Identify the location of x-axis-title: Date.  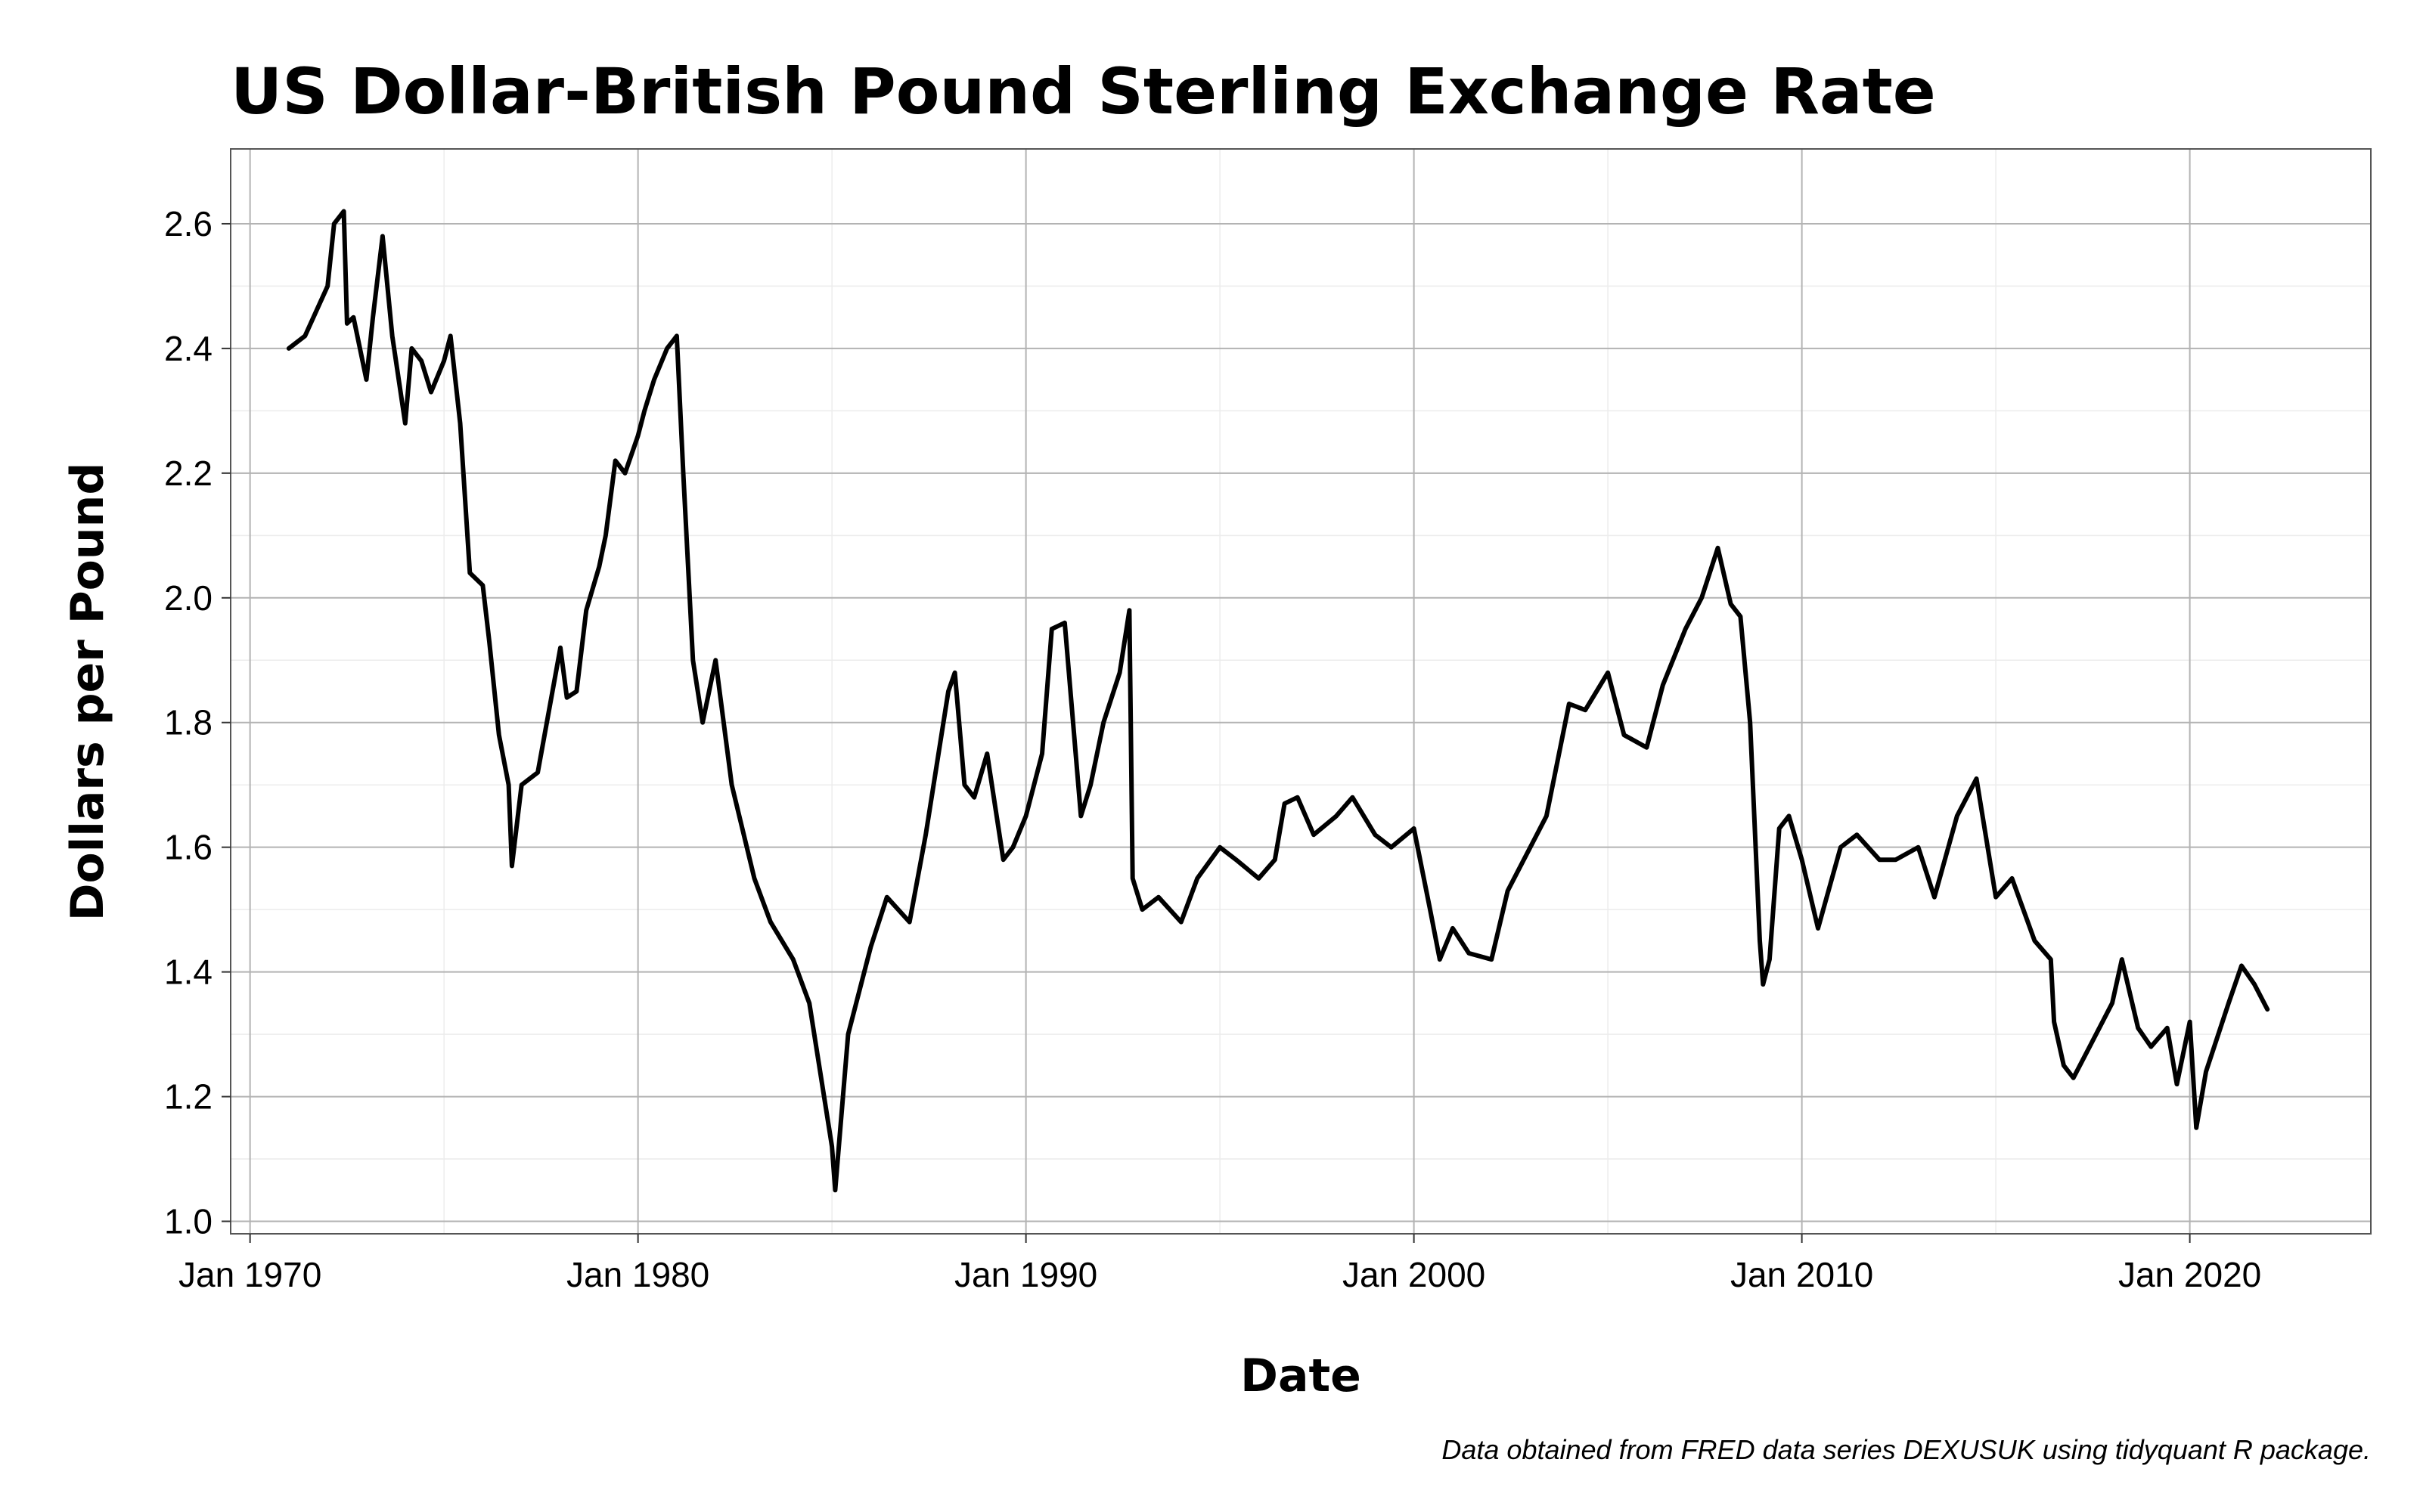
(1300, 1375).